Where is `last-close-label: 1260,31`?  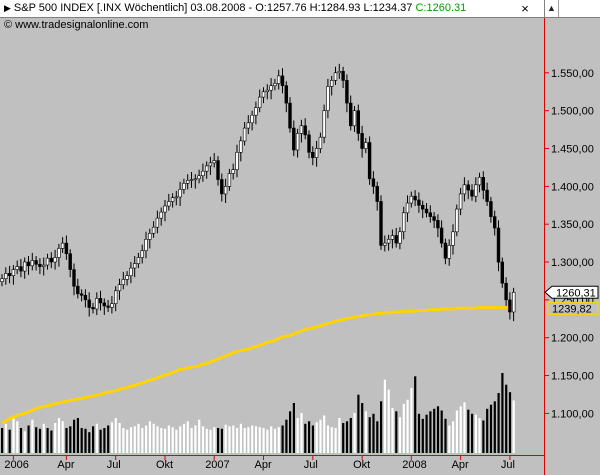
last-close-label: 1260,31 is located at coordinates (576, 293).